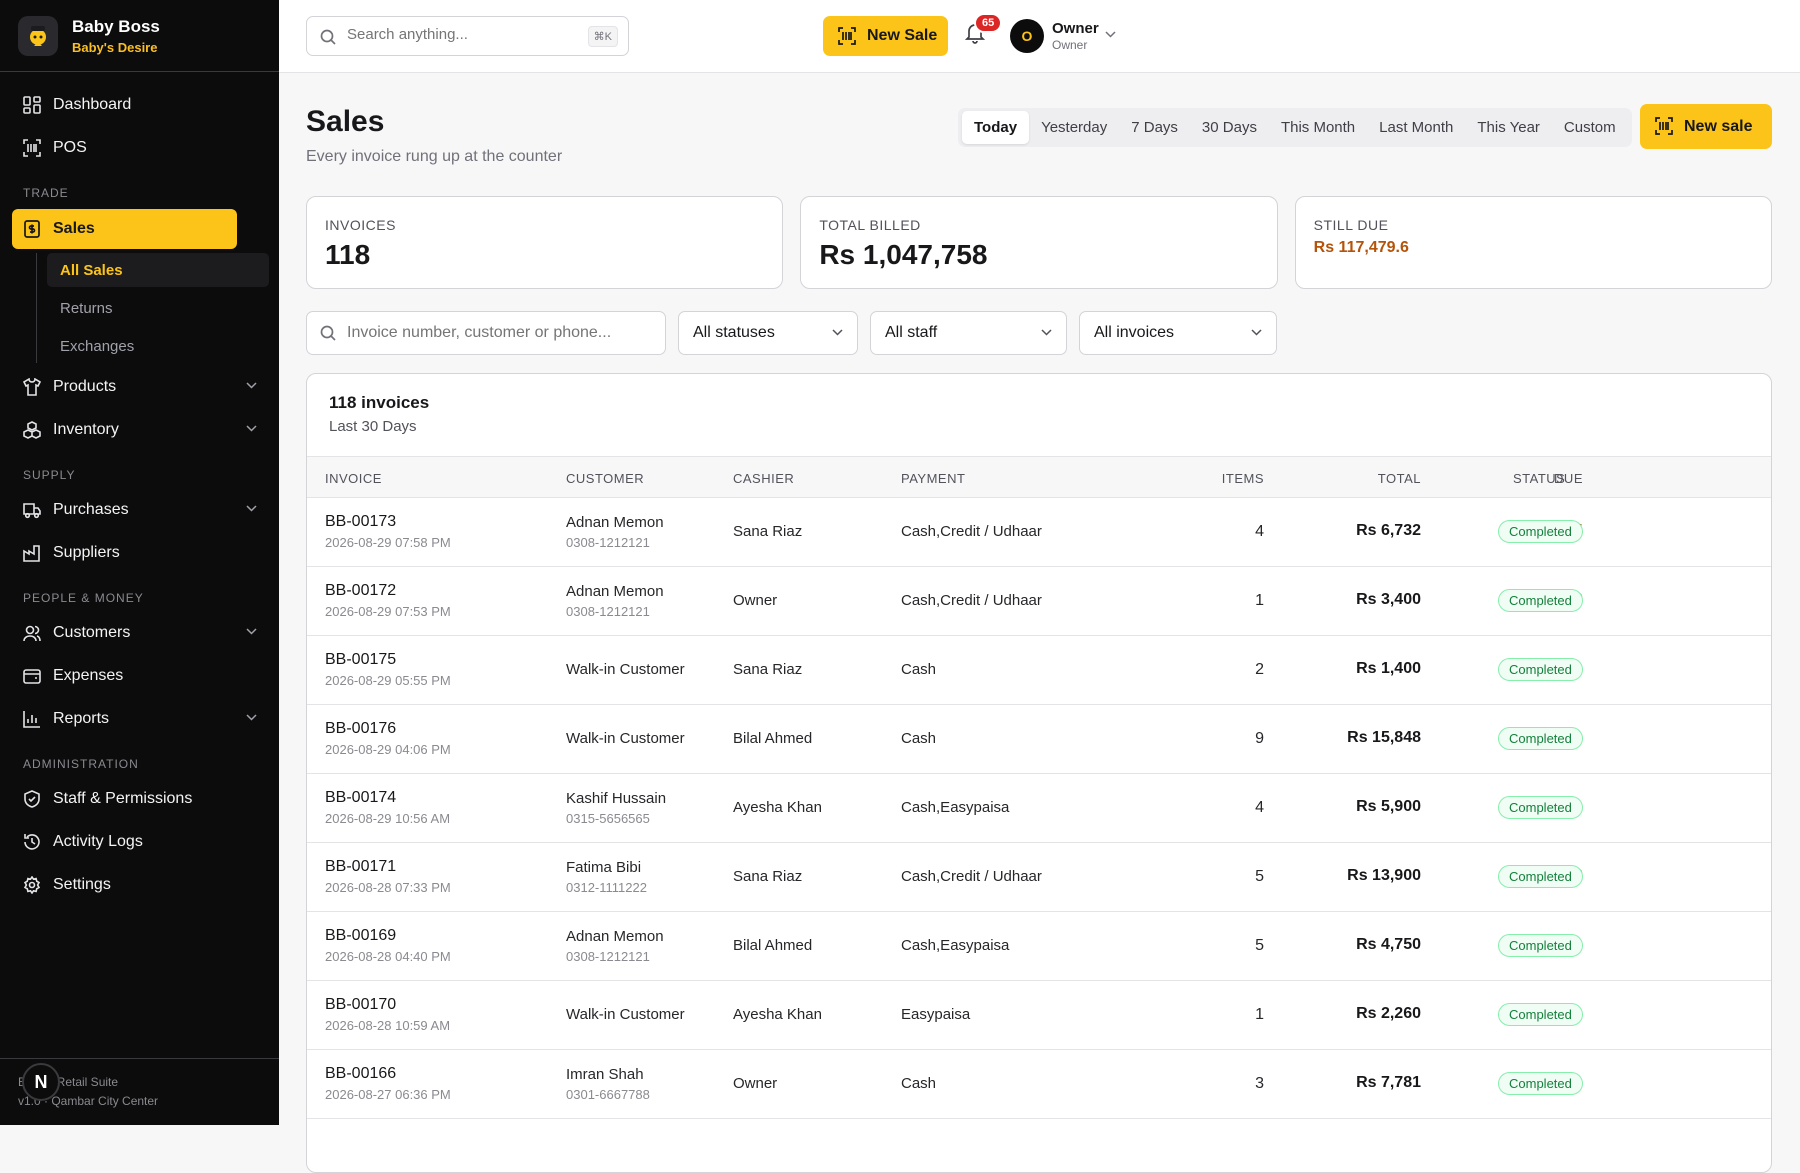 This screenshot has height=1173, width=1800. What do you see at coordinates (1178, 333) in the screenshot?
I see `invoice-type-filter-select: All invoices` at bounding box center [1178, 333].